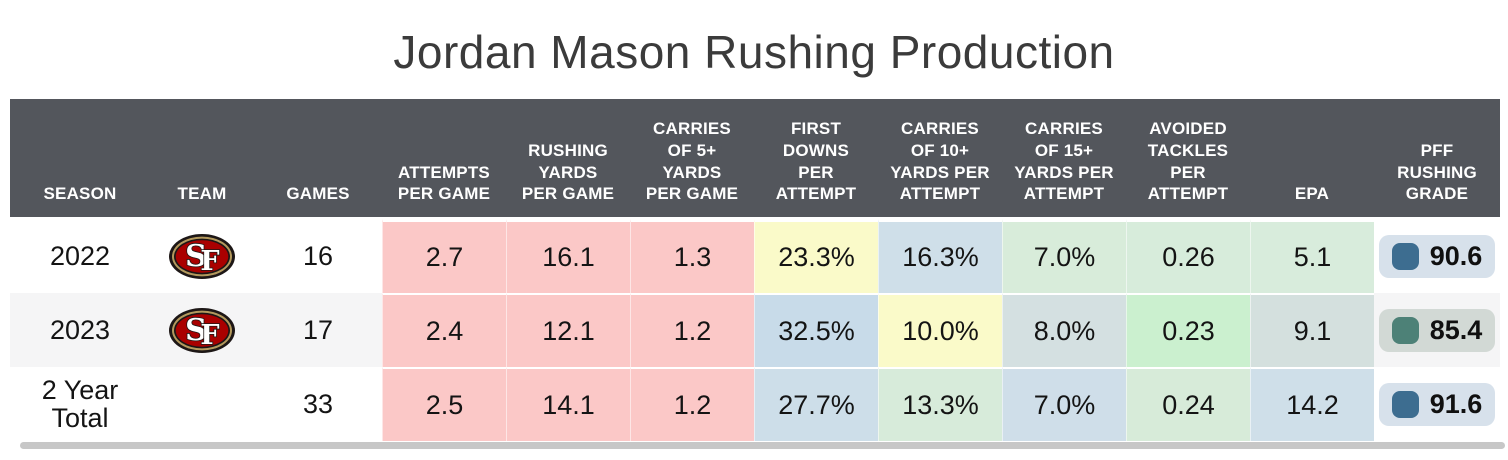 The width and height of the screenshot is (1508, 460). What do you see at coordinates (1456, 403) in the screenshot?
I see `grade-value: 91.6` at bounding box center [1456, 403].